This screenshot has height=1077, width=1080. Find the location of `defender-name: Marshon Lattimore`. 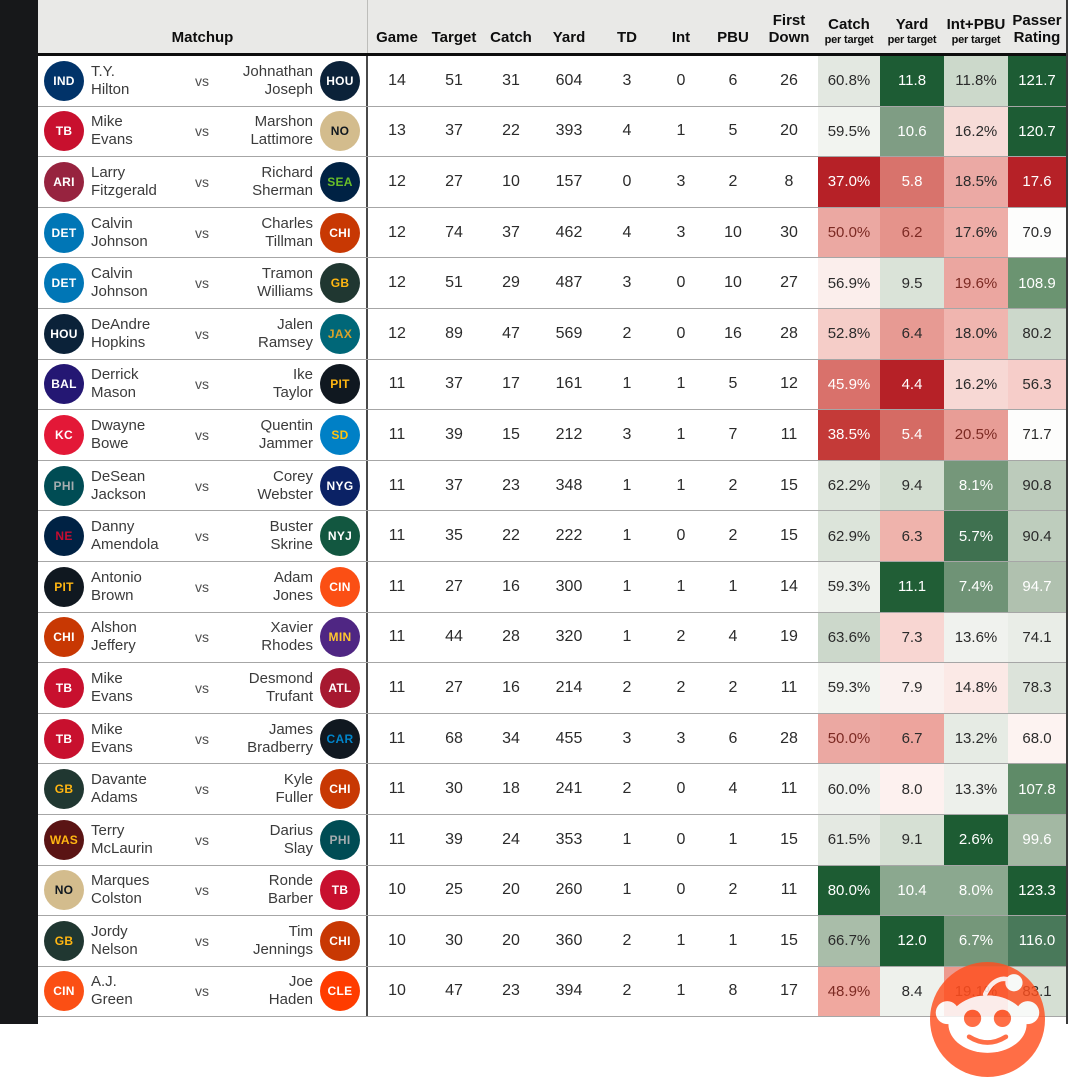

defender-name: Marshon Lattimore is located at coordinates (281, 131).